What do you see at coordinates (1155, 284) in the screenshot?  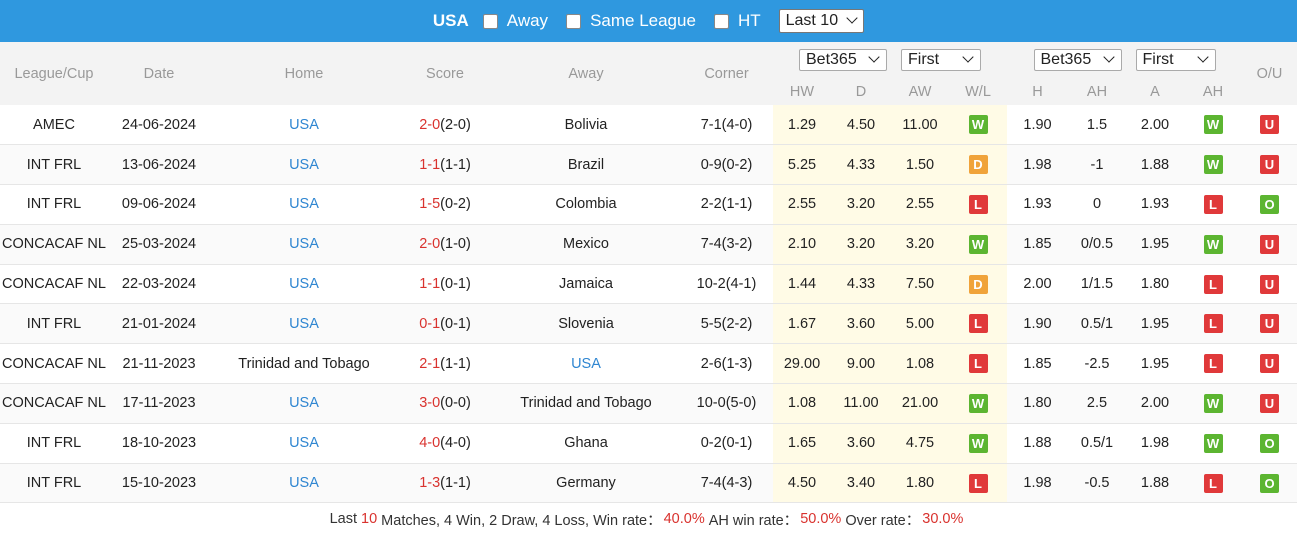 I see `odds-a-cell: 1.80` at bounding box center [1155, 284].